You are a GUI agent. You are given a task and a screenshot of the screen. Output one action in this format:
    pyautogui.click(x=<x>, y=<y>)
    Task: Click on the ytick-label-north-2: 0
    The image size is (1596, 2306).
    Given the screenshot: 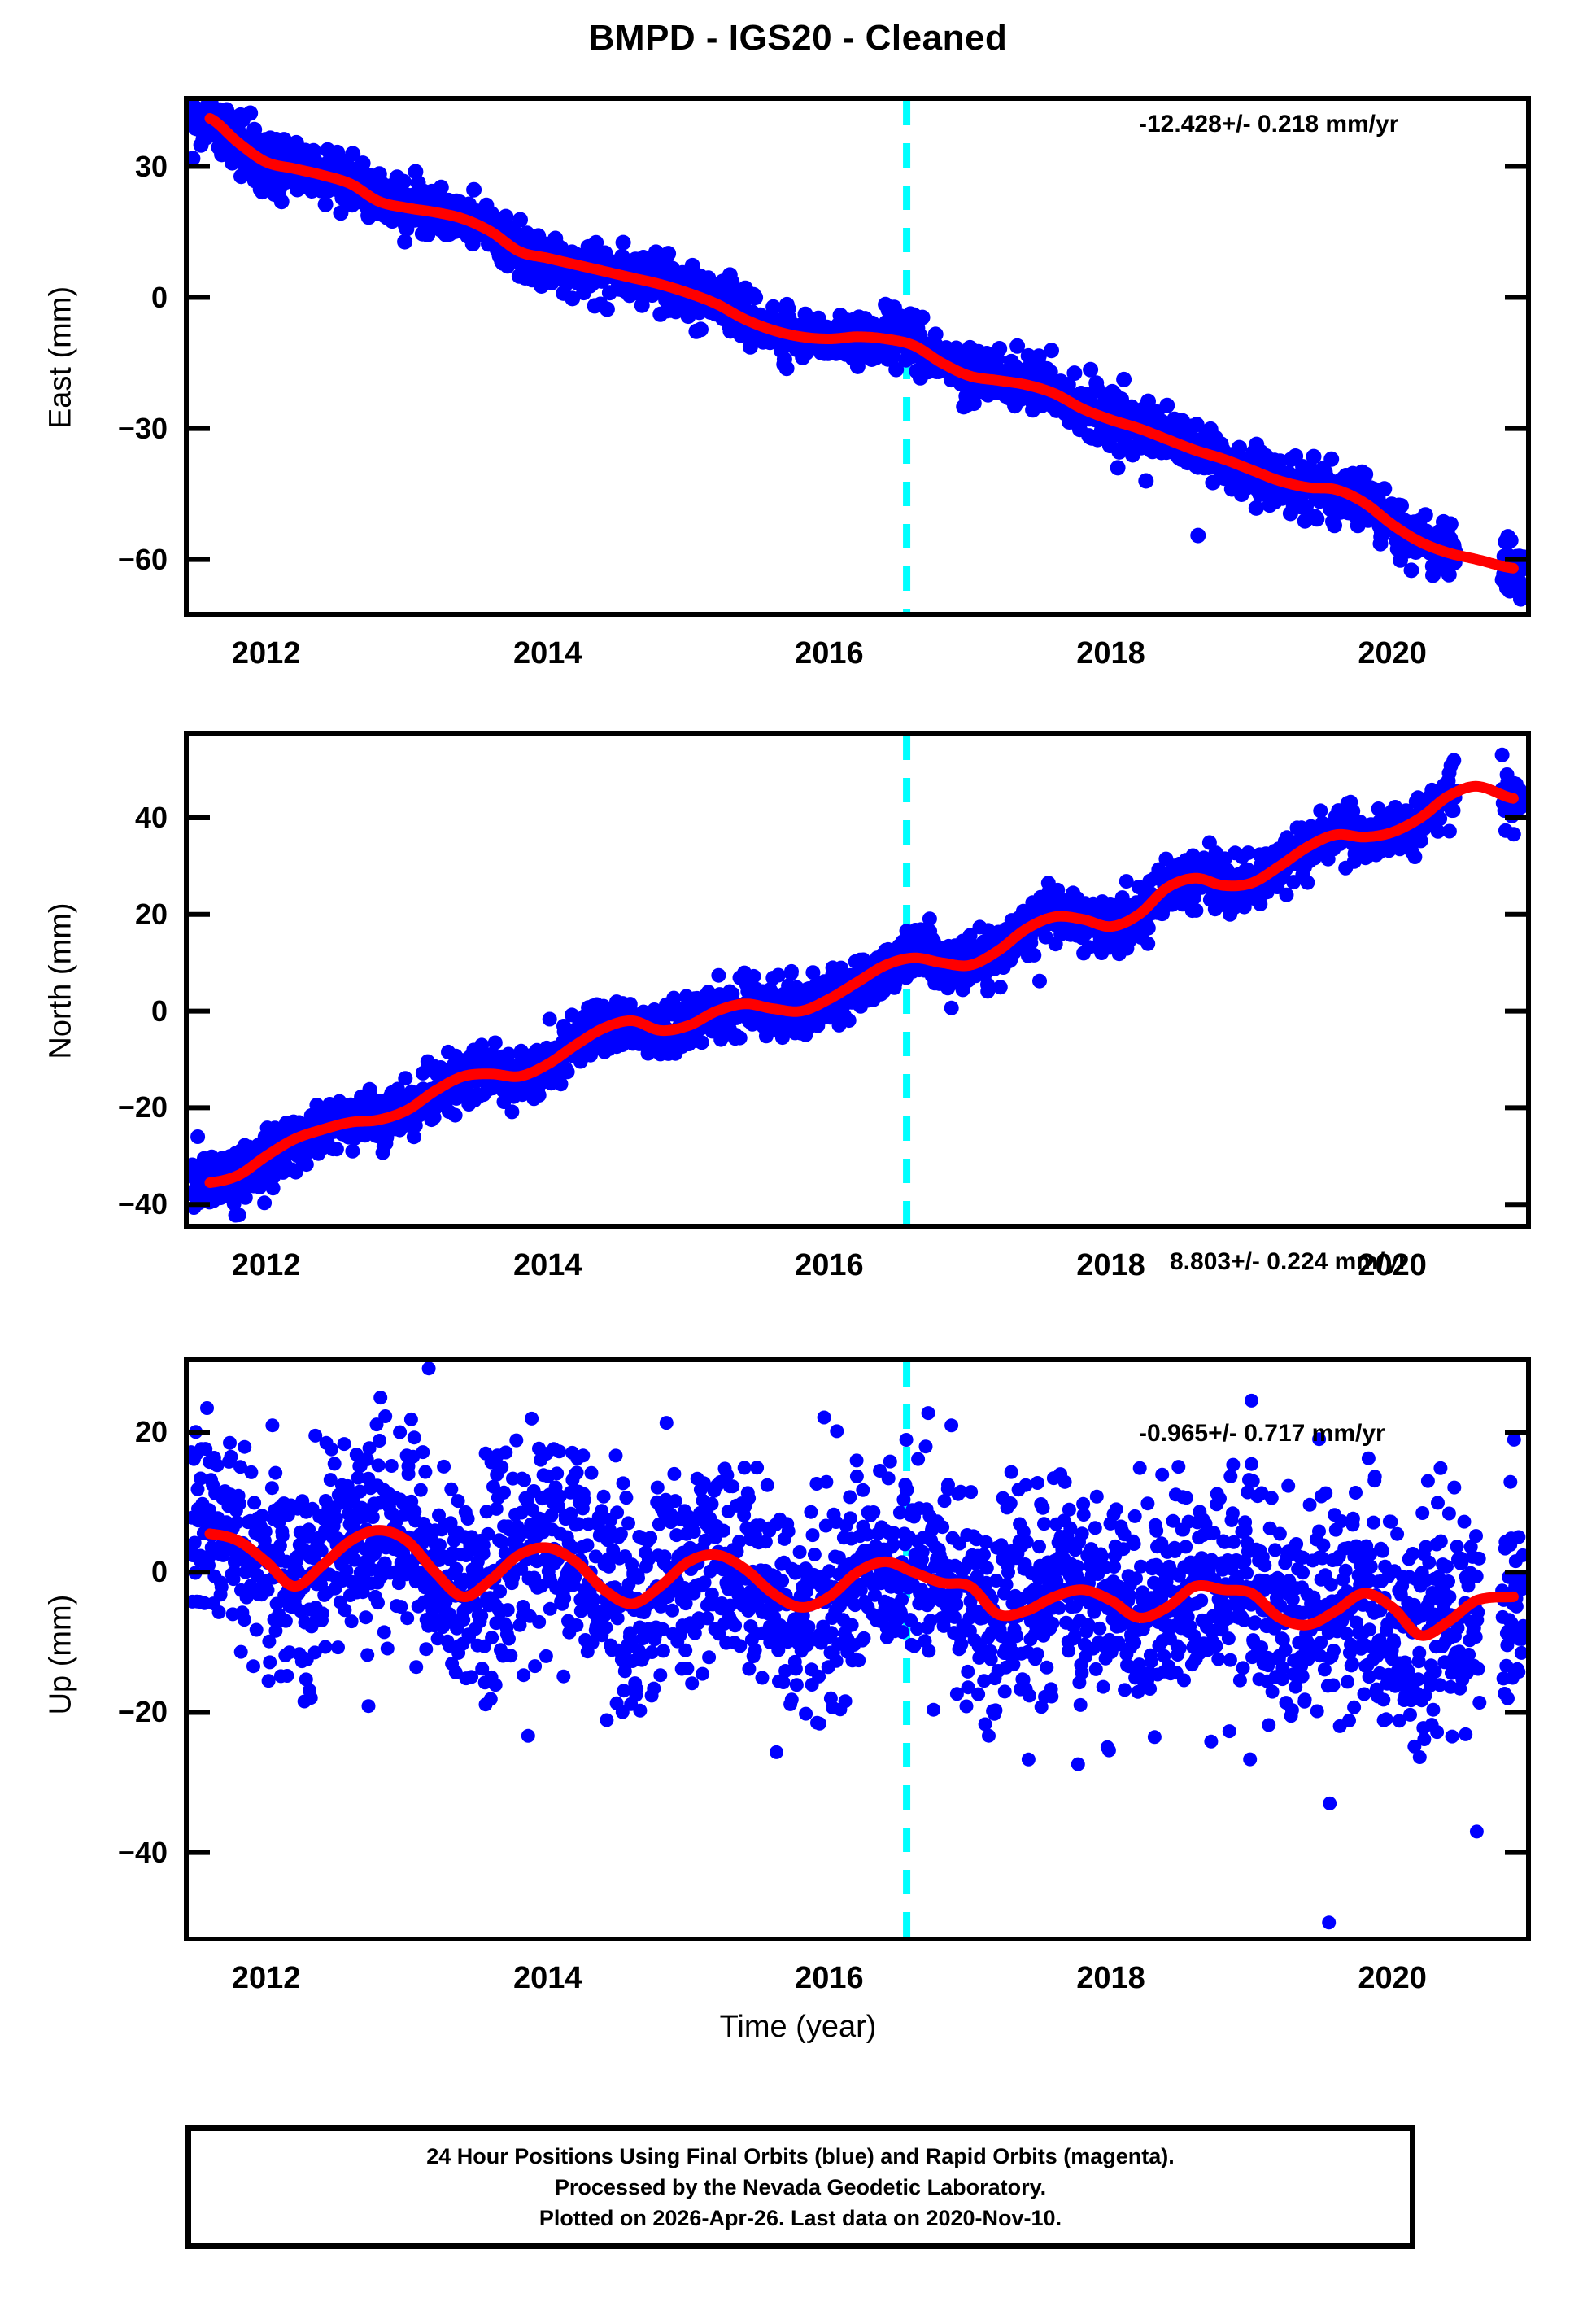 What is the action you would take?
    pyautogui.click(x=159, y=1011)
    